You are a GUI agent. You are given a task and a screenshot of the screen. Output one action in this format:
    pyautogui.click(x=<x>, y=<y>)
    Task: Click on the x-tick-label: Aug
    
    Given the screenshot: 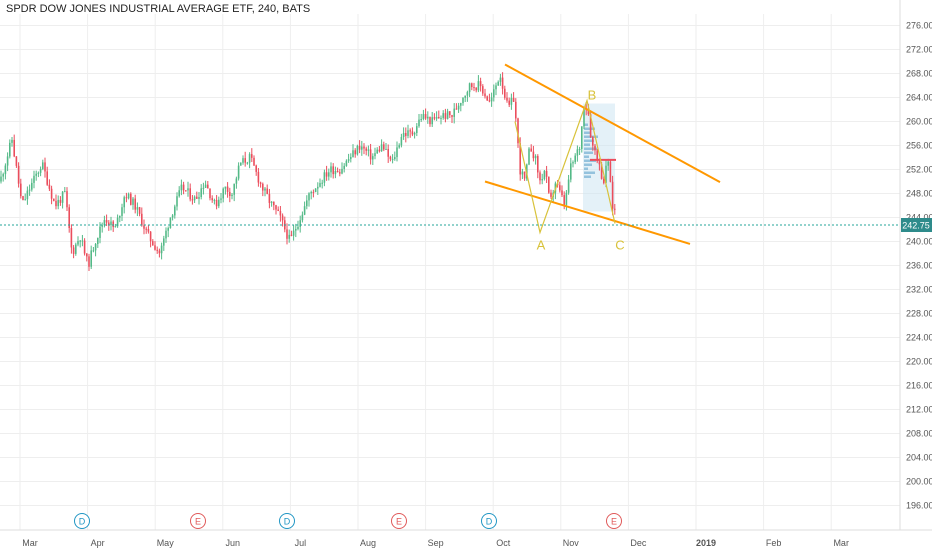 What is the action you would take?
    pyautogui.click(x=368, y=543)
    